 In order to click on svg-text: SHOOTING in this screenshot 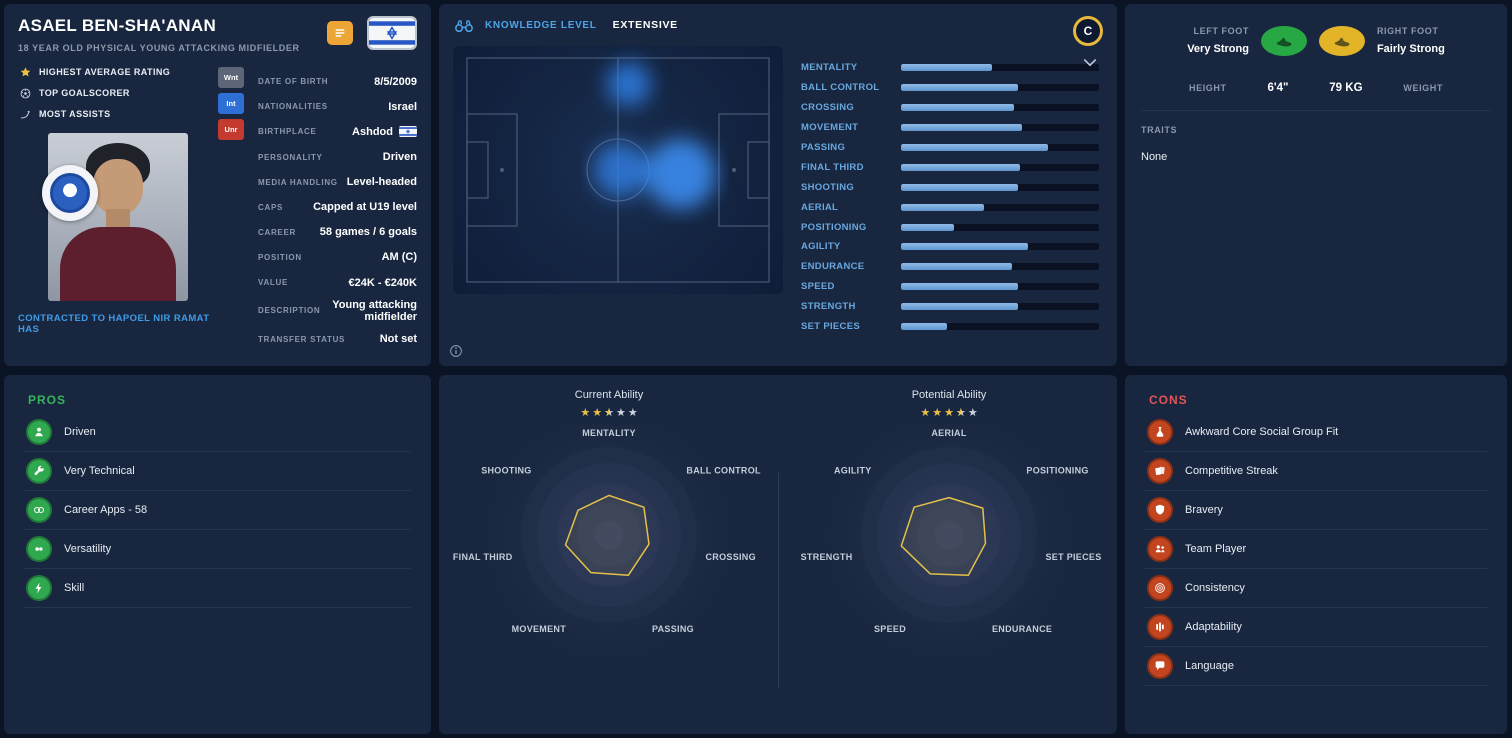, I will do `click(506, 470)`.